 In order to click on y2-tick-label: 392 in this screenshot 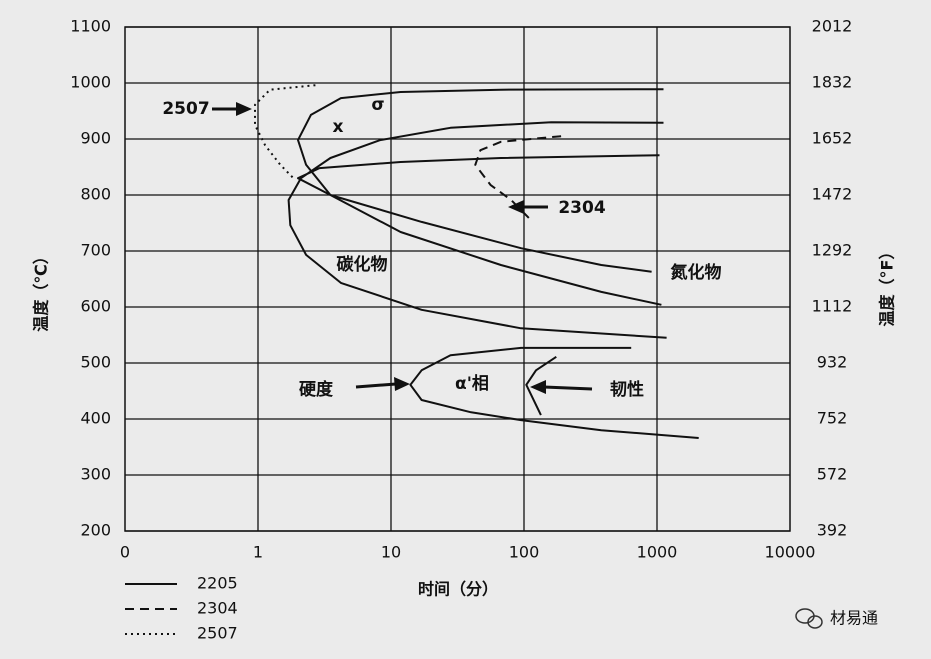, I will do `click(832, 530)`.